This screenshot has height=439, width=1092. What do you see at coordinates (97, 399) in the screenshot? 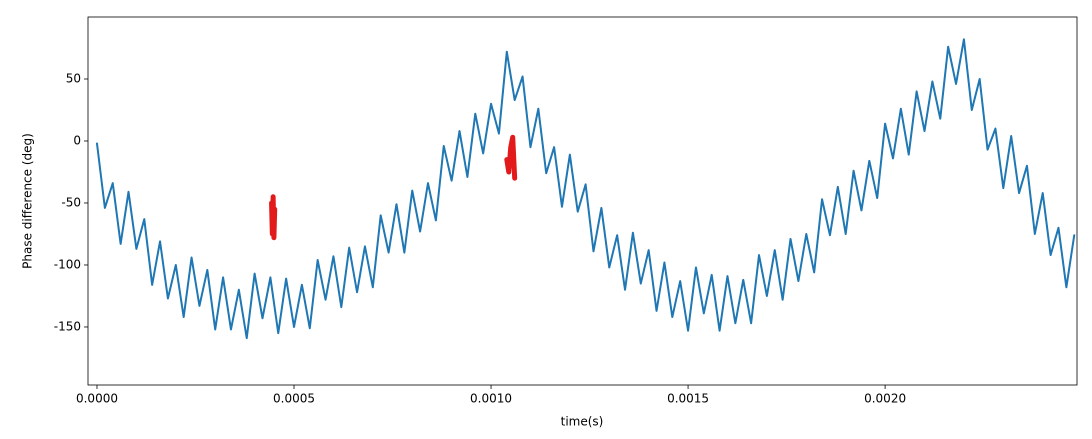
I see `x-tick-label: 0.0000` at bounding box center [97, 399].